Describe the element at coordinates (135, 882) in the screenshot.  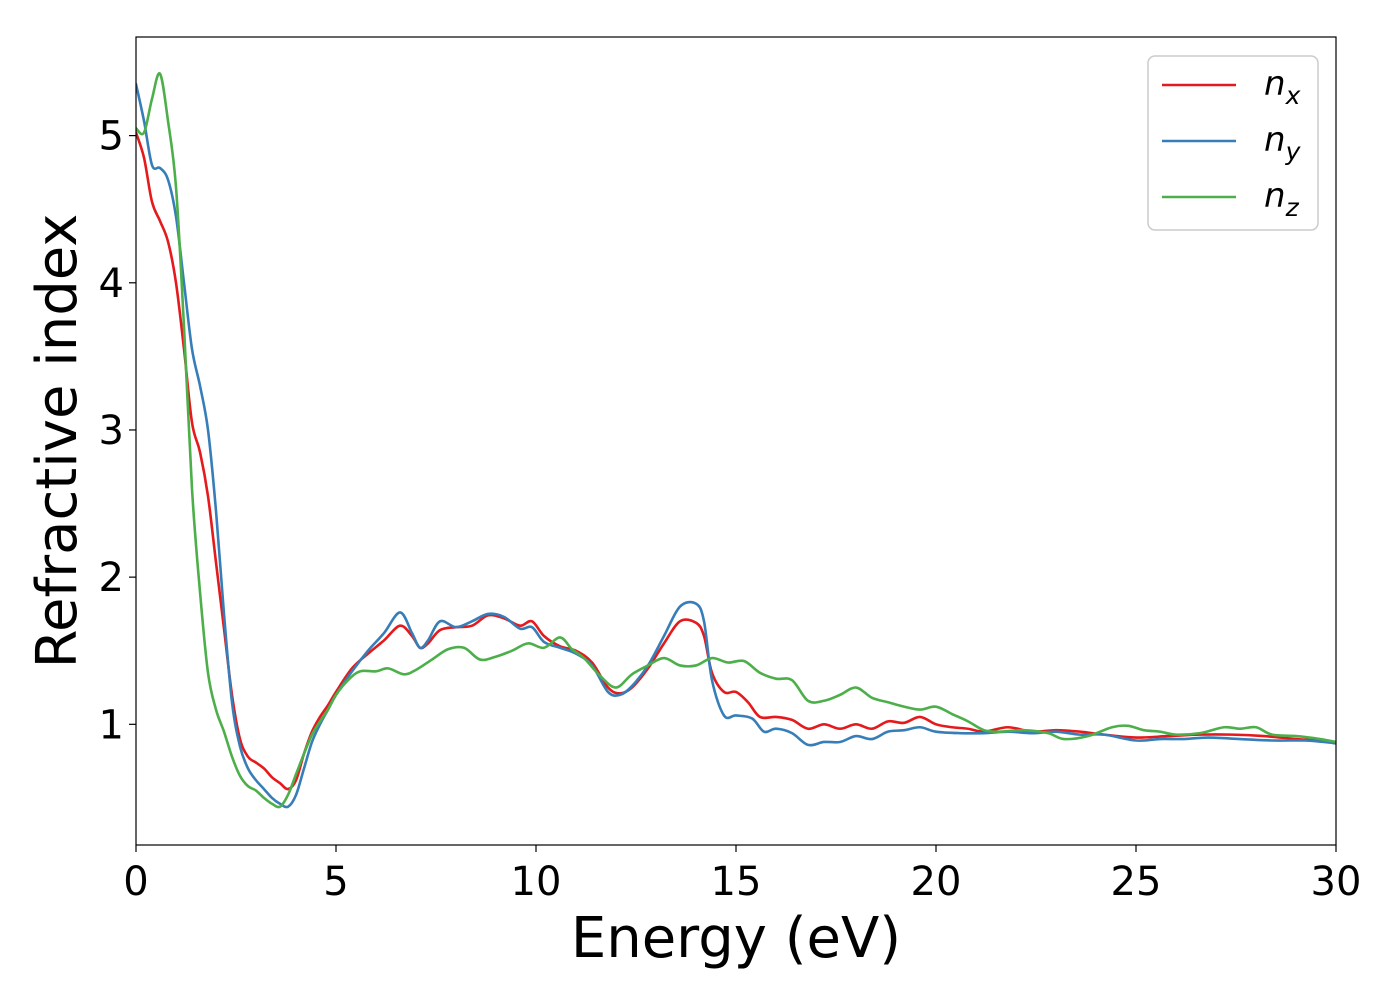
I see `x-tick-label: 0` at that location.